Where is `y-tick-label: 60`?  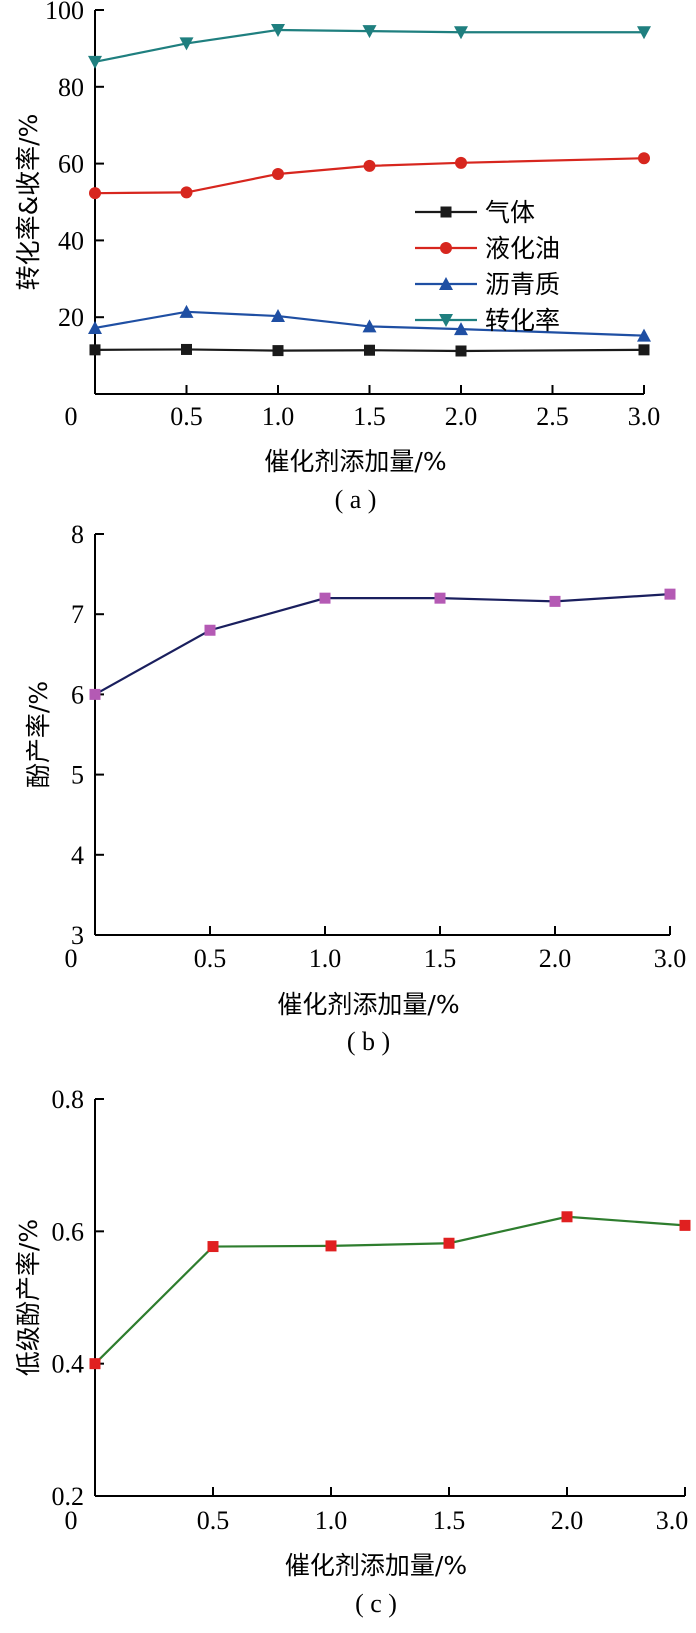 y-tick-label: 60 is located at coordinates (71, 164).